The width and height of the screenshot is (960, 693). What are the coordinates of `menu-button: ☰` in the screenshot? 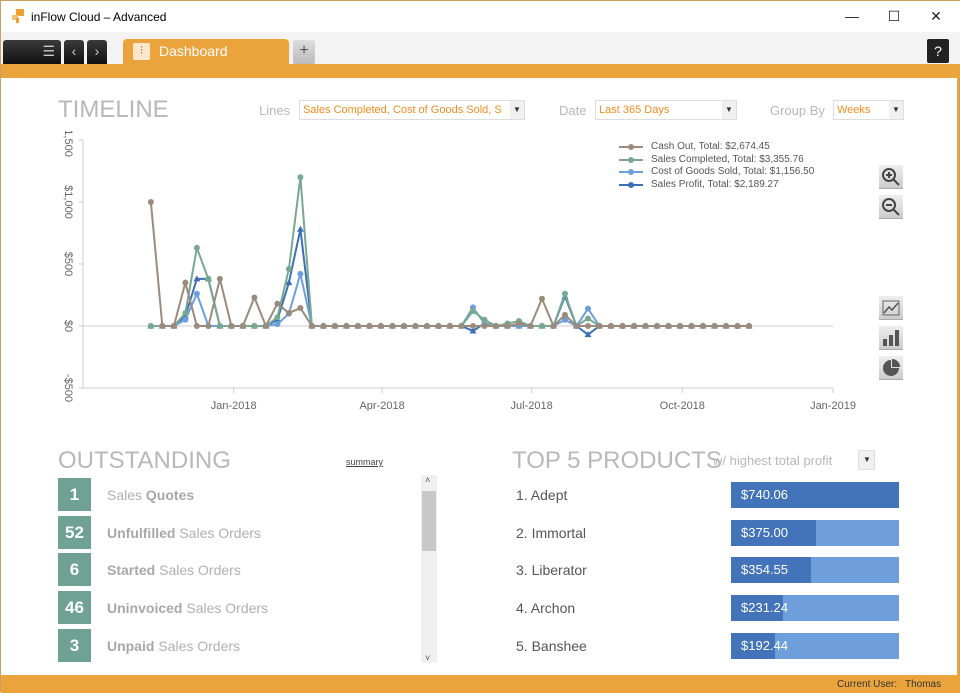 It's located at (32, 52).